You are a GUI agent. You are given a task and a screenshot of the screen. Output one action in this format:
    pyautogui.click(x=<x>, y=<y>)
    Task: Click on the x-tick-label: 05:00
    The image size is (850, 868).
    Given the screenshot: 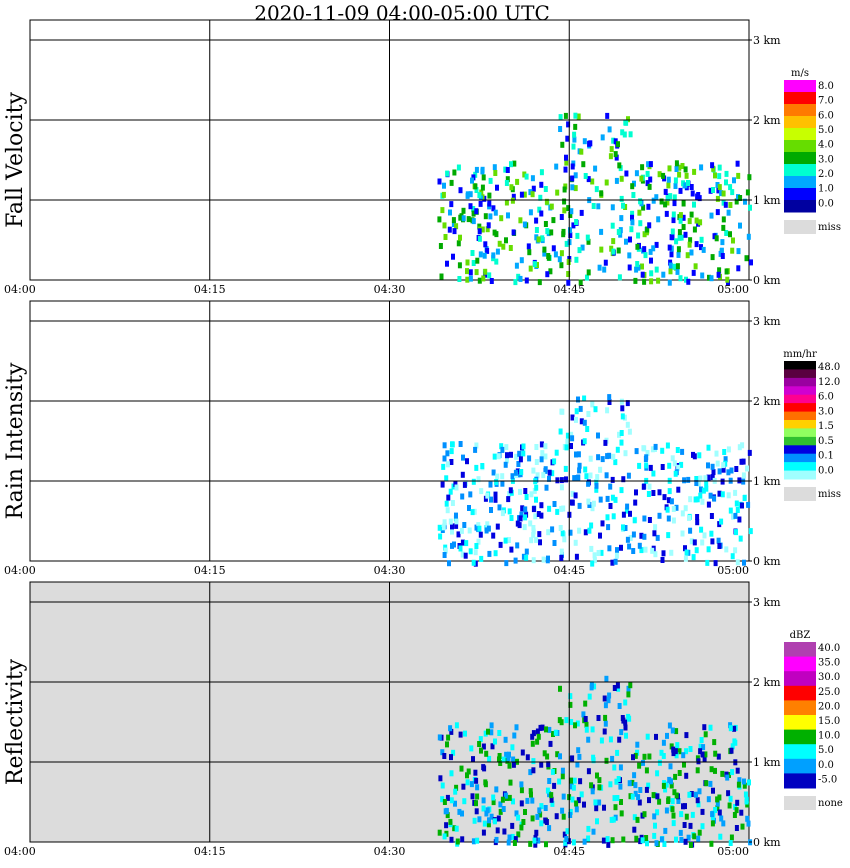 What is the action you would take?
    pyautogui.click(x=733, y=289)
    